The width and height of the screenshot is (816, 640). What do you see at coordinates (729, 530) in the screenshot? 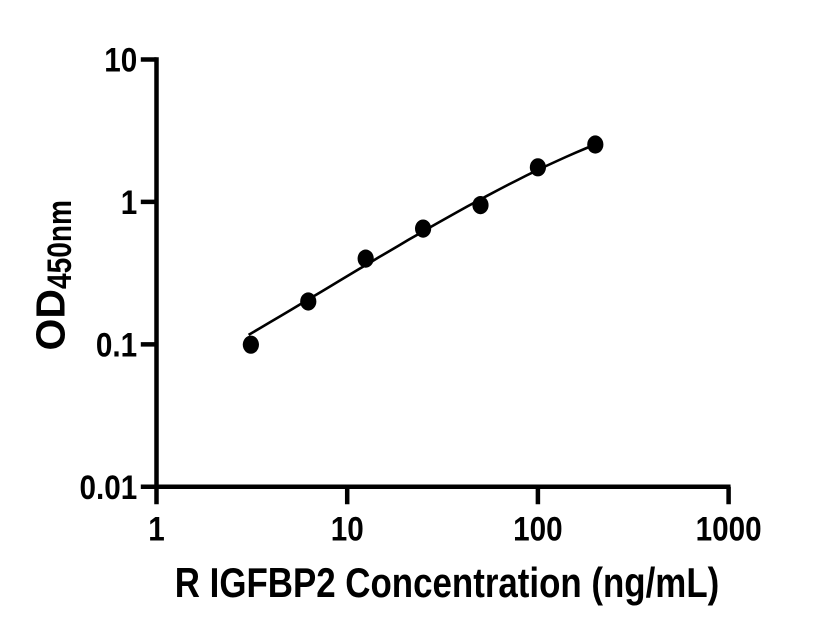
I see `svg-text: 1000` at bounding box center [729, 530].